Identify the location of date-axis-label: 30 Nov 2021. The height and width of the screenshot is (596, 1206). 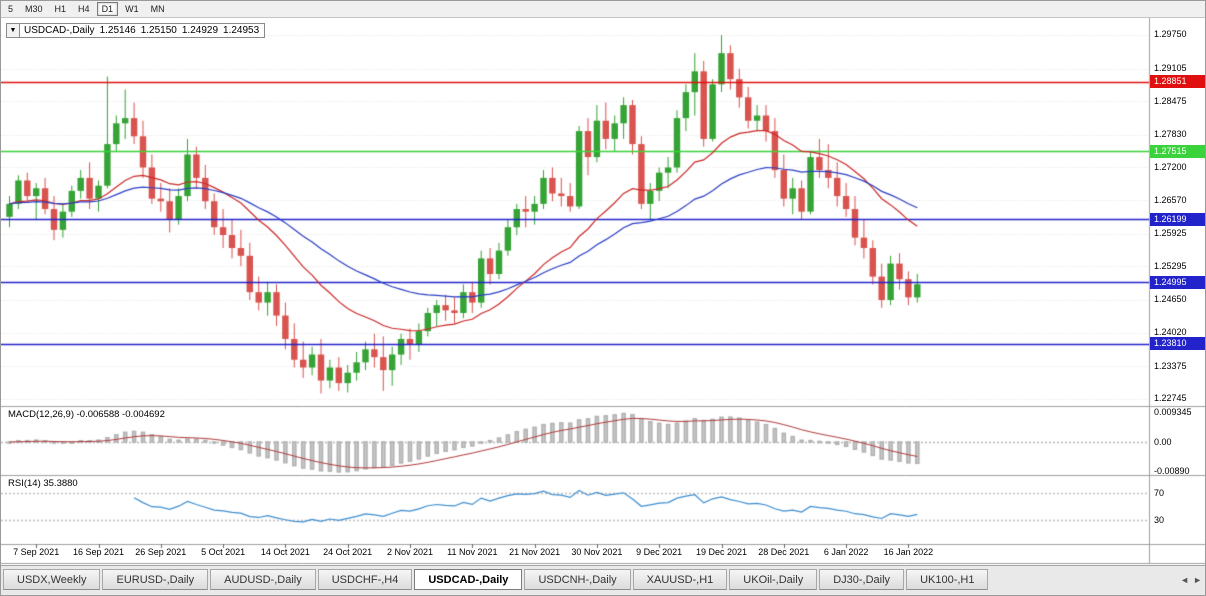
(597, 552).